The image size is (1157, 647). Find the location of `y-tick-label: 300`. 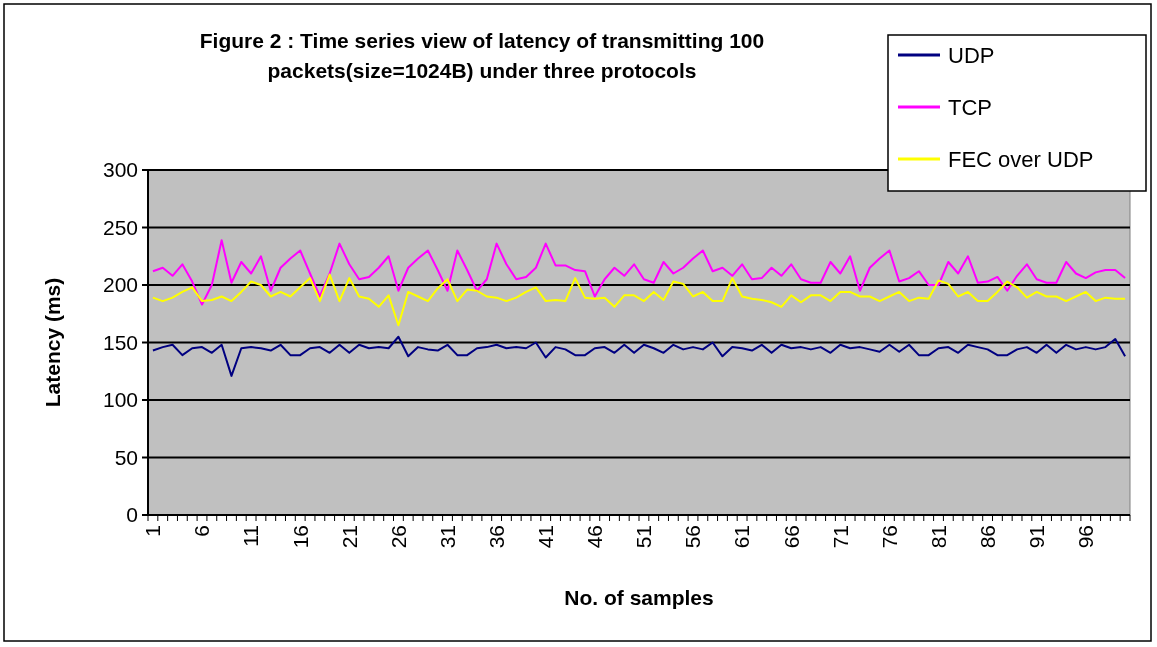

y-tick-label: 300 is located at coordinates (120, 170).